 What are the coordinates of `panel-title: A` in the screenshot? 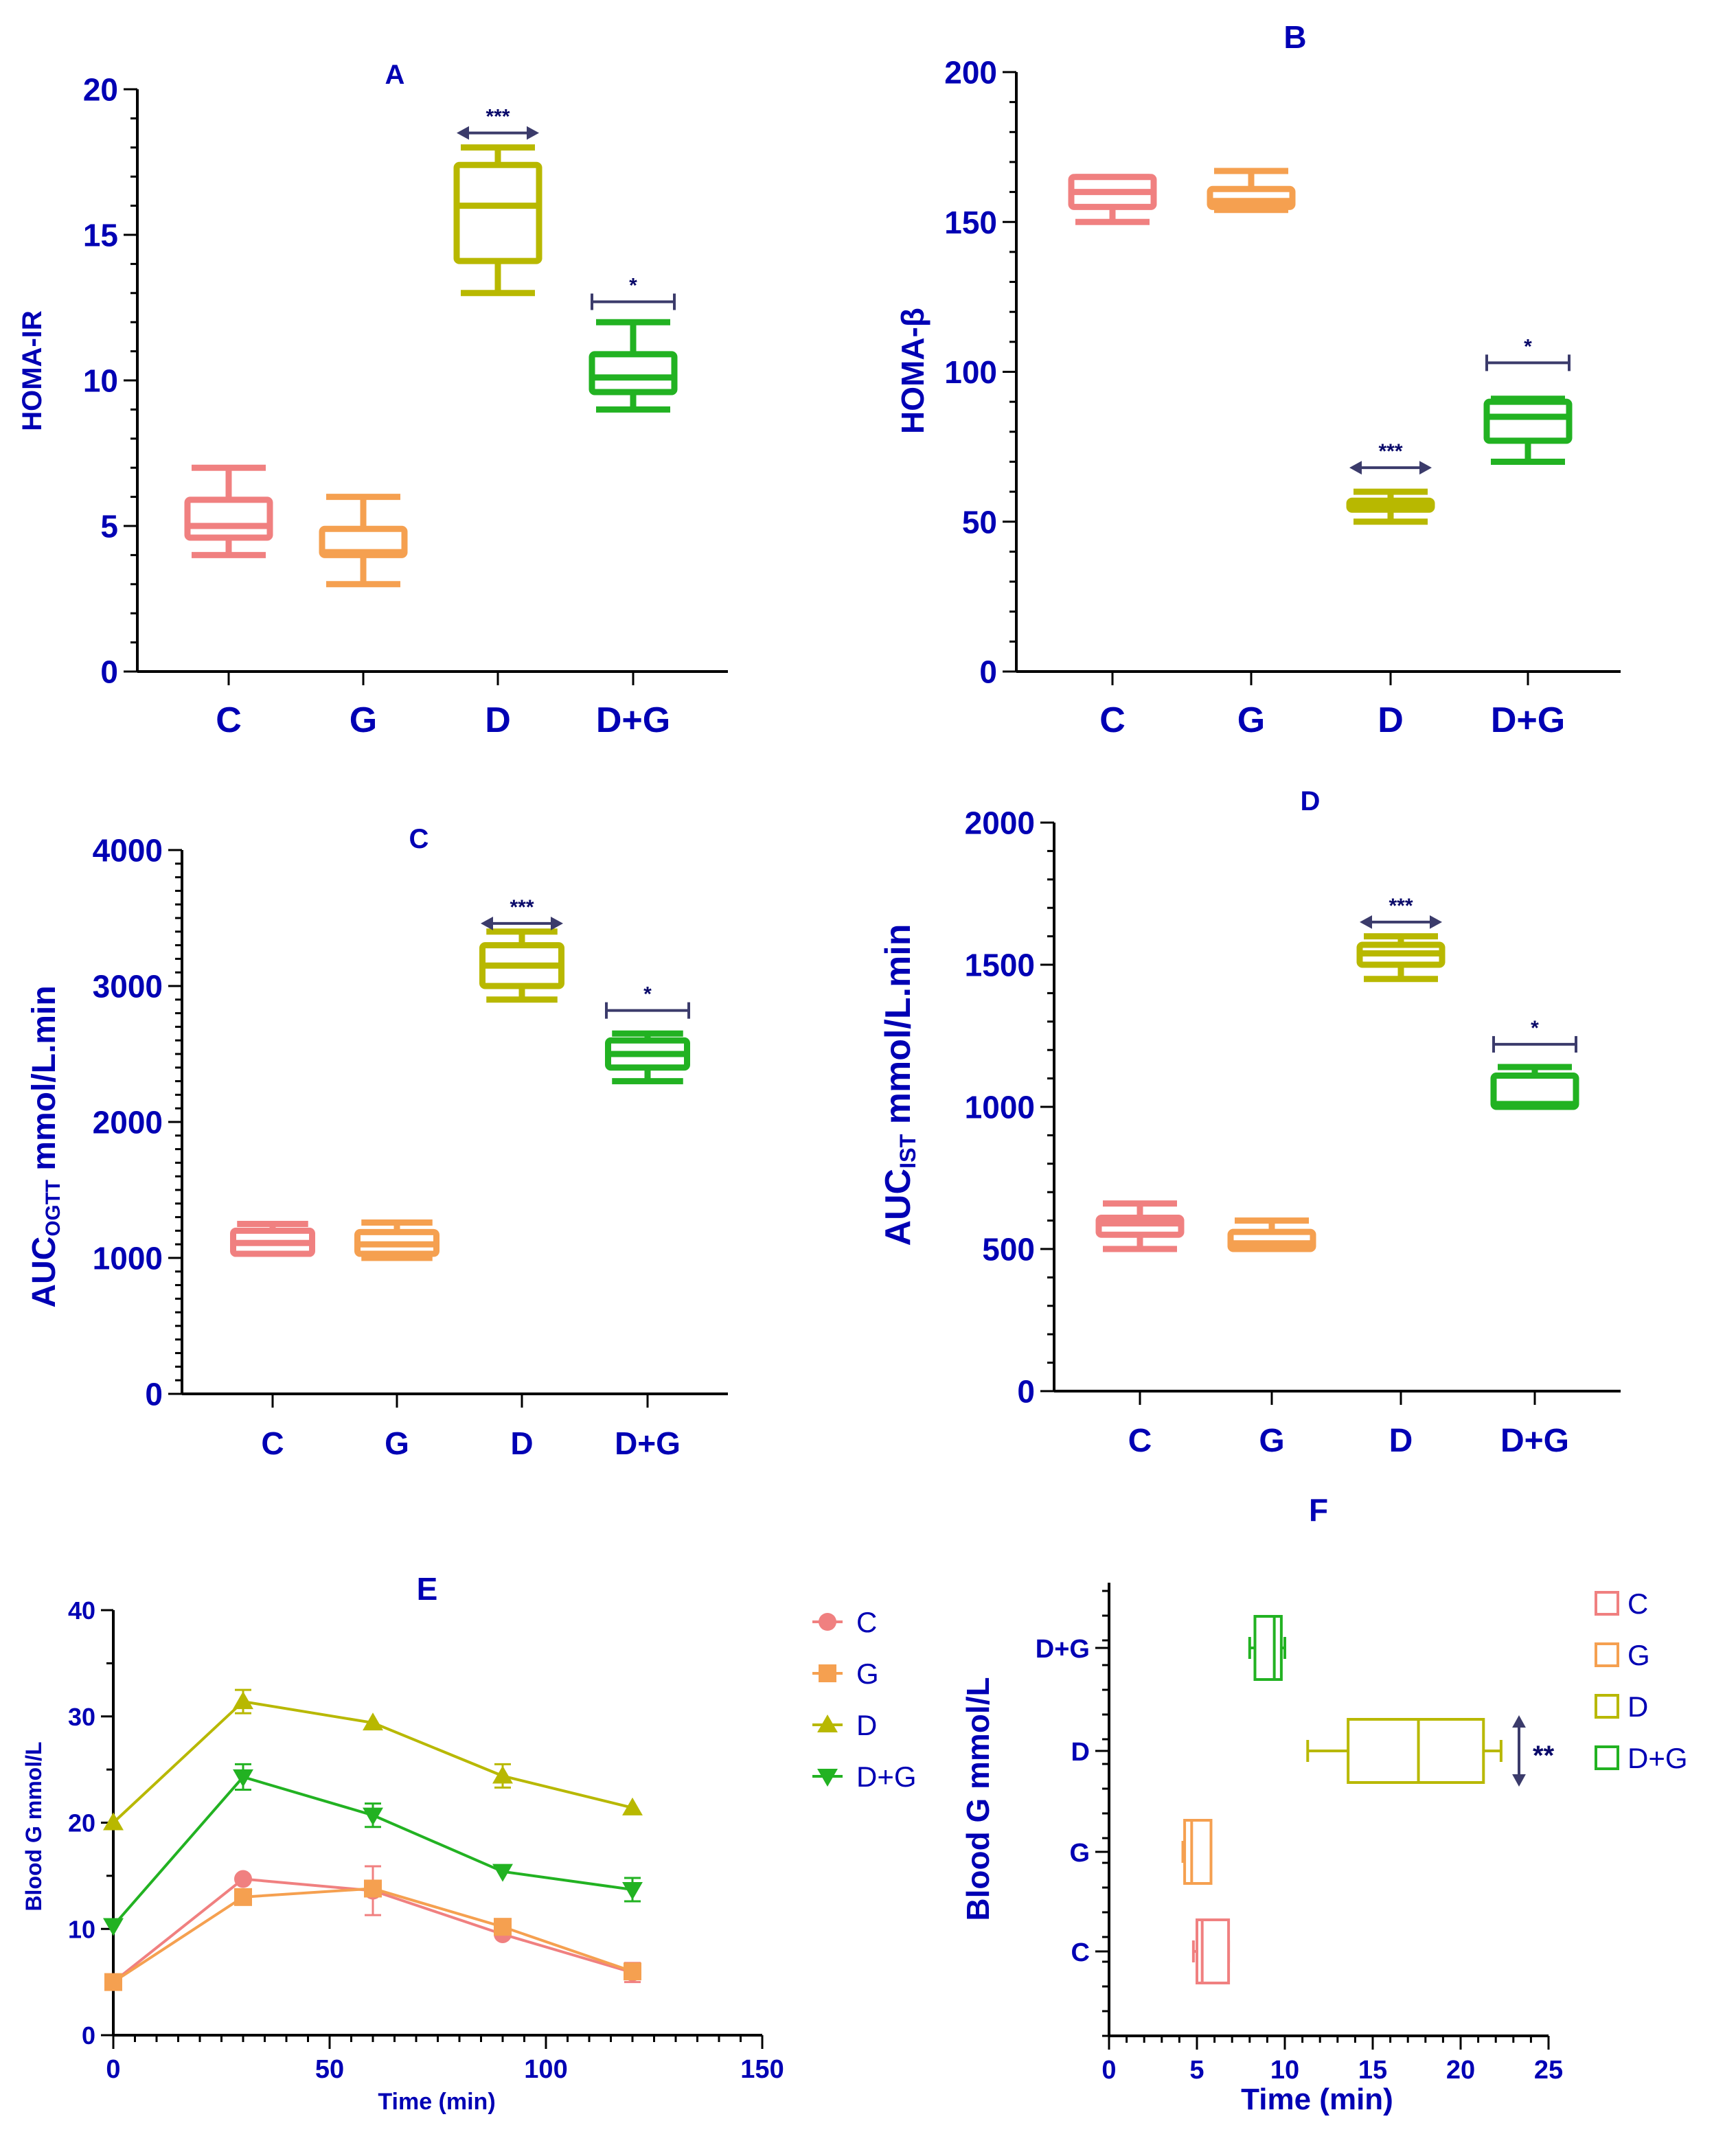 It's located at (395, 75).